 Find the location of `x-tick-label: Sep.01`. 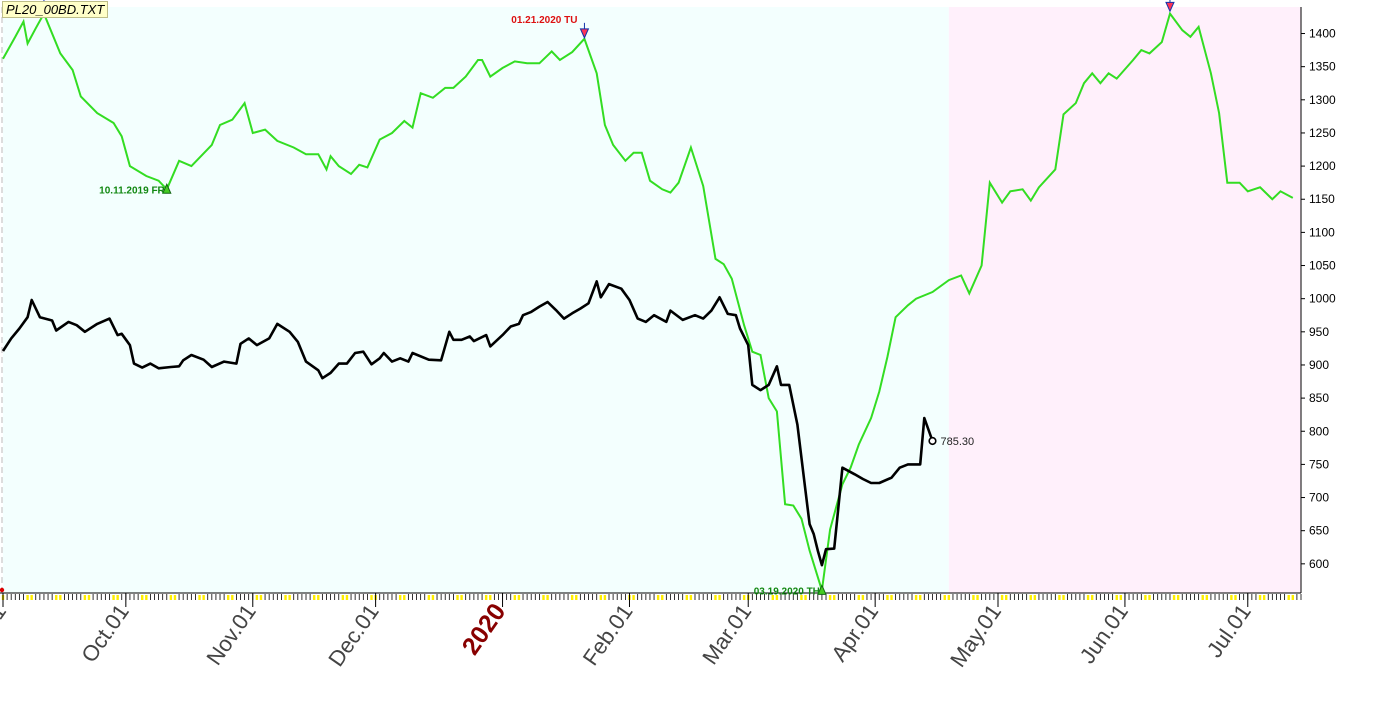

x-tick-label: Sep.01 is located at coordinates (5, 635).